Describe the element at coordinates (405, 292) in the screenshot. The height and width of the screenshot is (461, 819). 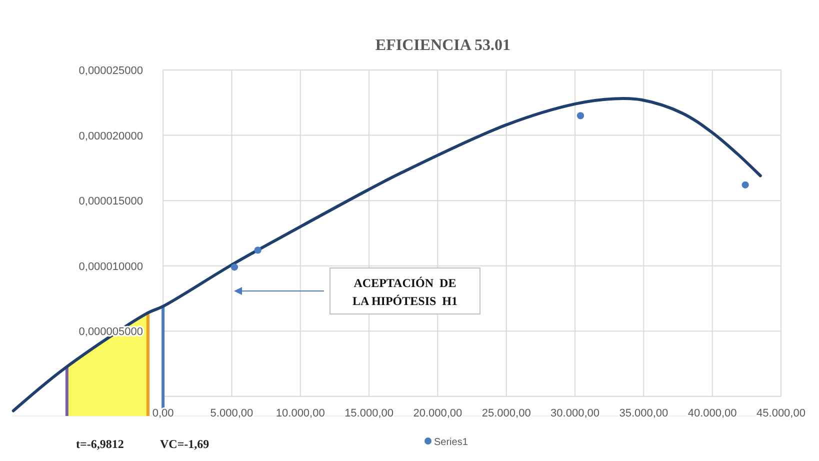
I see `annotation: ACEPTACIÓN DE LA HIPÓTESIS H1` at that location.